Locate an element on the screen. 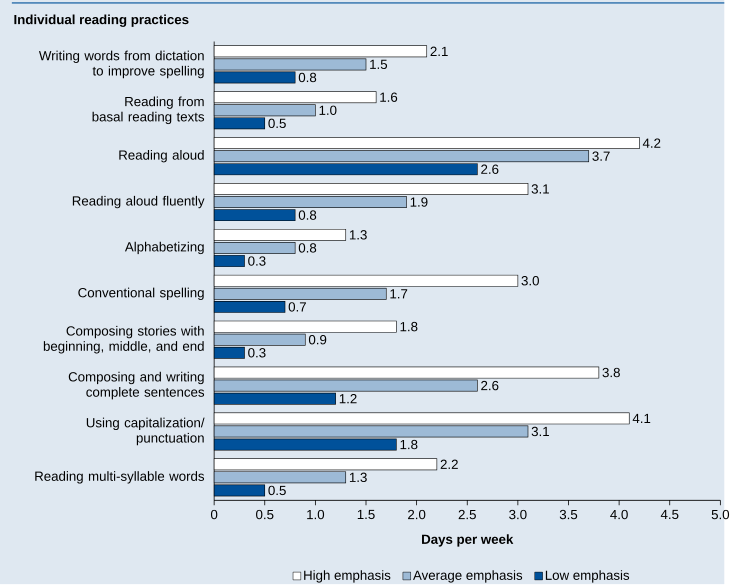 This screenshot has height=586, width=734. data-label: 1.9 is located at coordinates (419, 202).